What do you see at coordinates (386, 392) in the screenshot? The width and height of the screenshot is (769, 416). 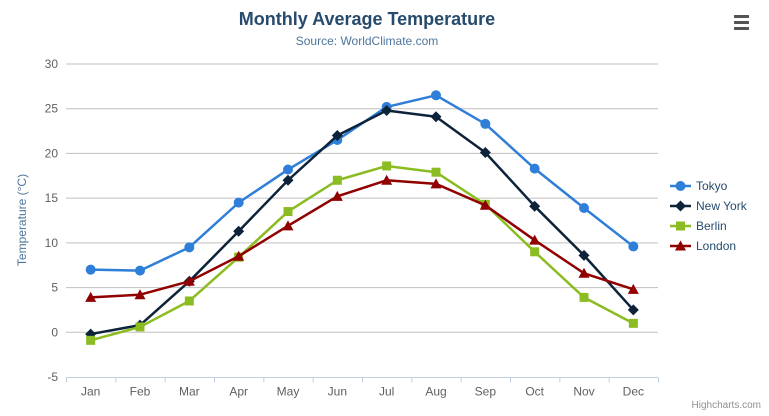 I see `x-axis-label: Jul` at bounding box center [386, 392].